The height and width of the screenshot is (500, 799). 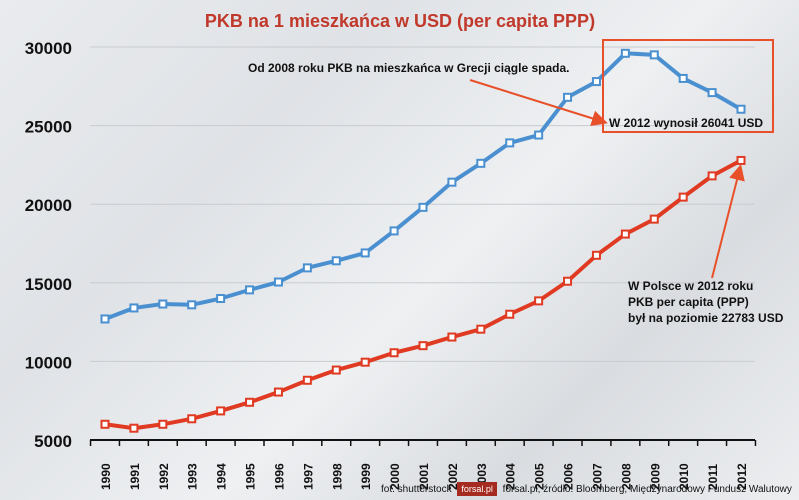 I want to click on y-tick-label: 5000, so click(x=53, y=441).